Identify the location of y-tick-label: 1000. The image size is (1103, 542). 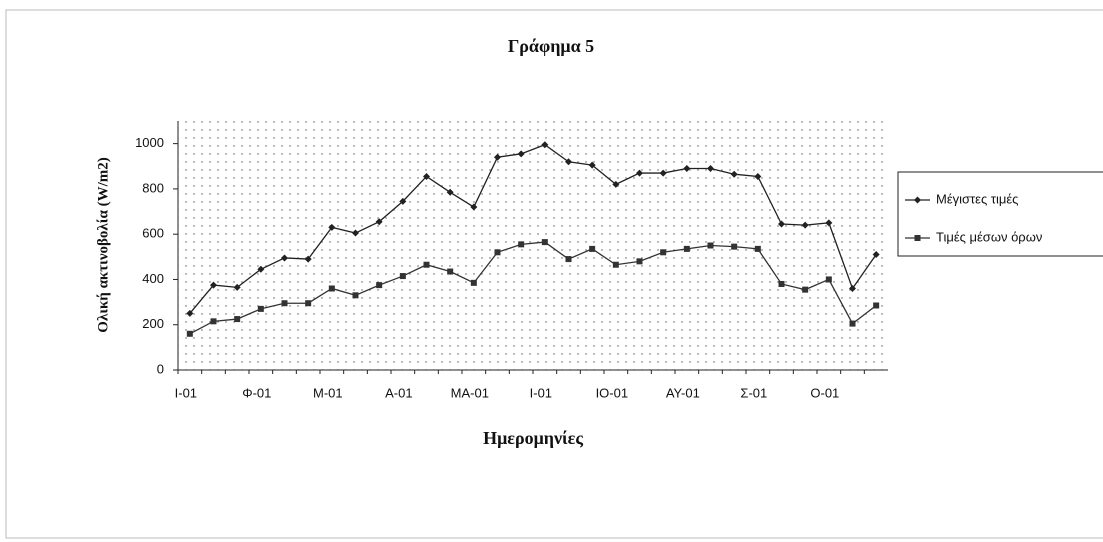
(149, 142).